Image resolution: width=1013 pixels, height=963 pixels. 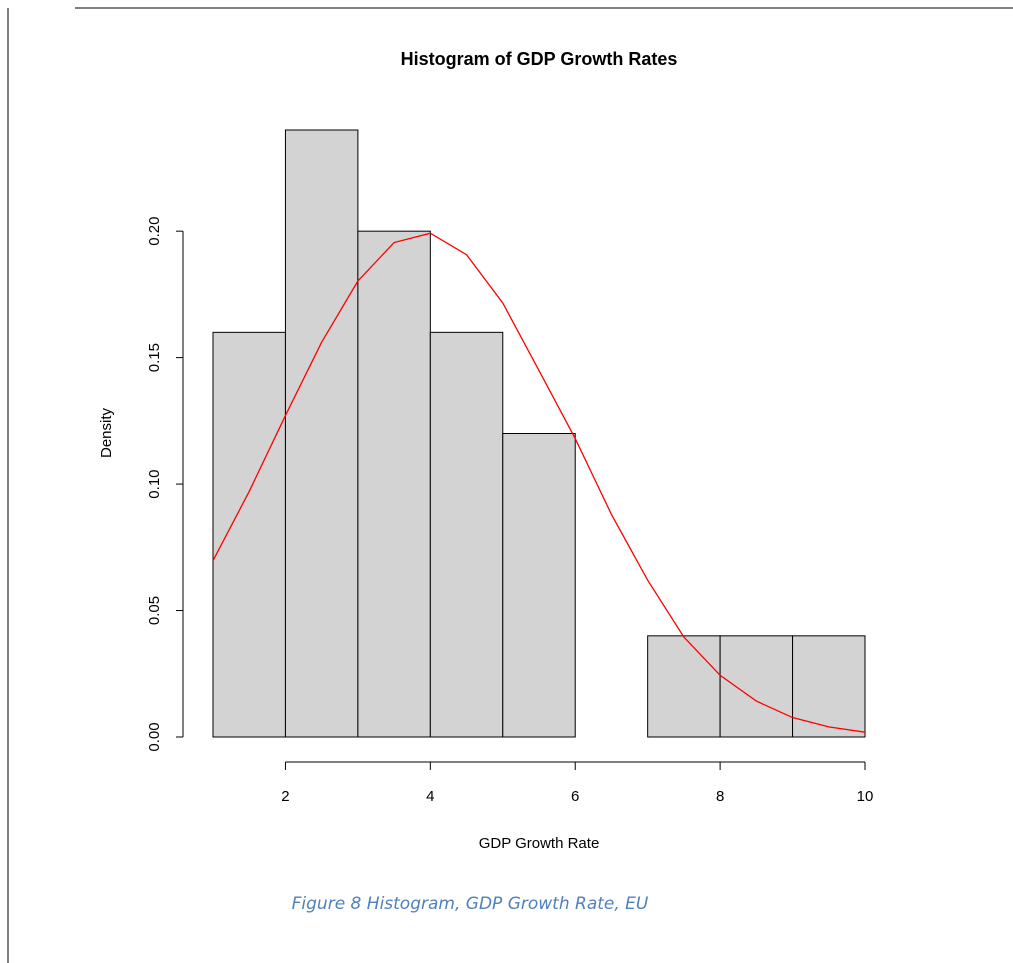 What do you see at coordinates (539, 59) in the screenshot?
I see `chart-title: Histogram of GDP Growth Rates` at bounding box center [539, 59].